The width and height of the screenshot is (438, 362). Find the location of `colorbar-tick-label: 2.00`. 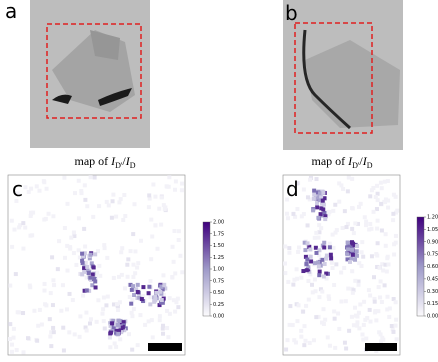

colorbar-tick-label: 2.00 is located at coordinates (218, 223).